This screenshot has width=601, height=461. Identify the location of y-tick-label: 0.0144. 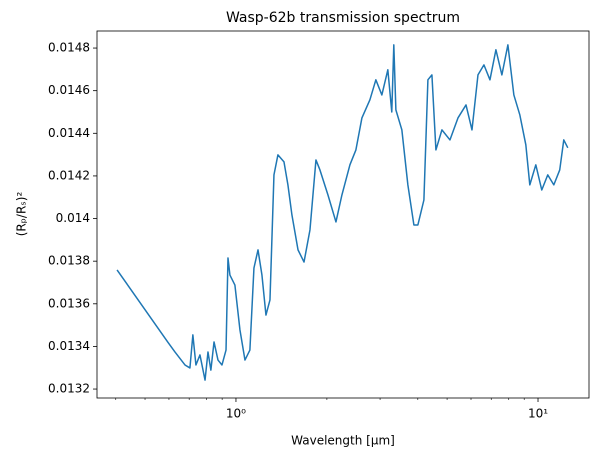
(69, 133).